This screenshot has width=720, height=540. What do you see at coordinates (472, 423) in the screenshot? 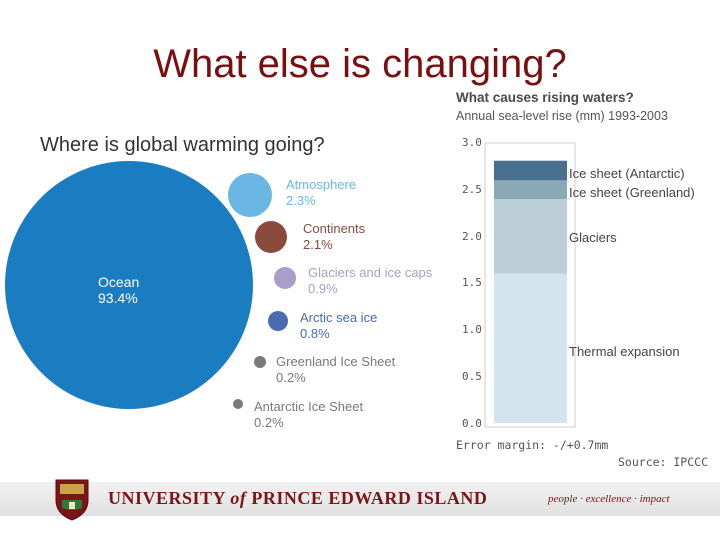
I see `ytick-label: 0.0` at bounding box center [472, 423].